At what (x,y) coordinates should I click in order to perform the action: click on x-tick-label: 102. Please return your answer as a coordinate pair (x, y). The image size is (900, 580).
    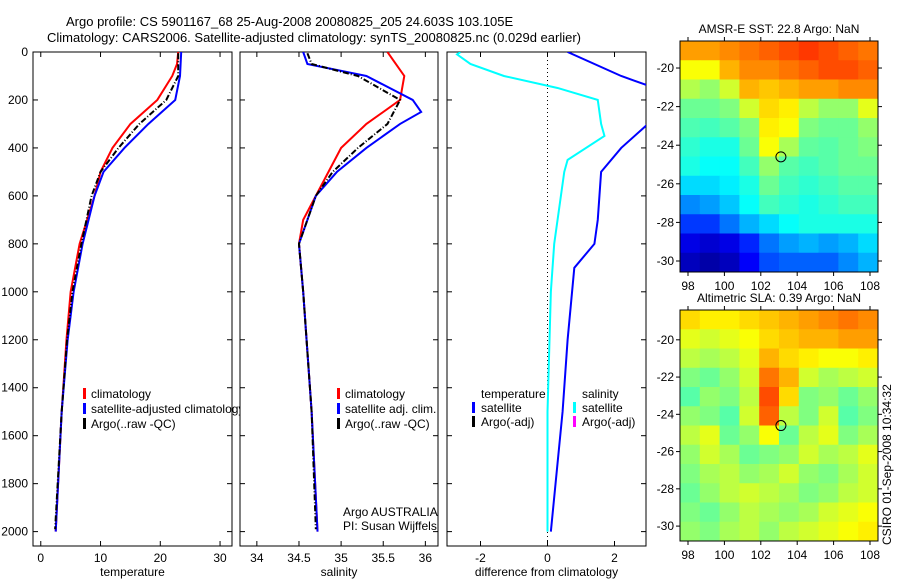
    Looking at the image, I should click on (761, 555).